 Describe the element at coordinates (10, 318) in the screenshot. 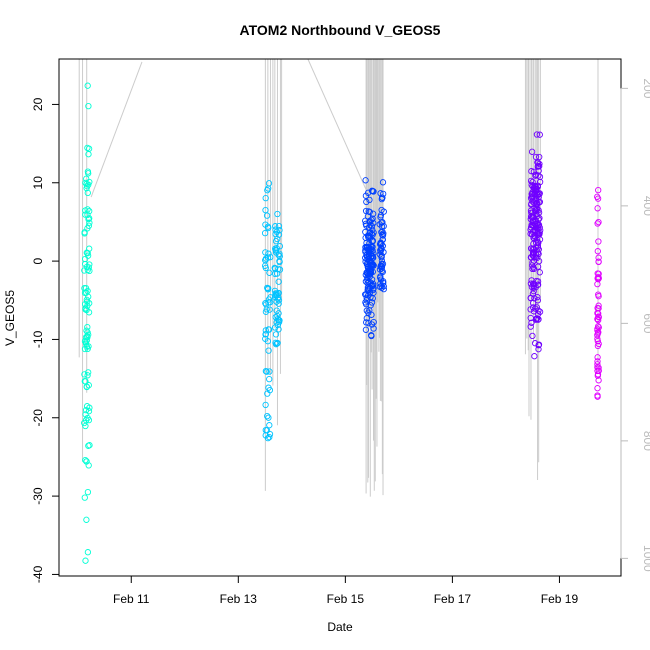

I see `y-axis-label: V_GEOS5` at that location.